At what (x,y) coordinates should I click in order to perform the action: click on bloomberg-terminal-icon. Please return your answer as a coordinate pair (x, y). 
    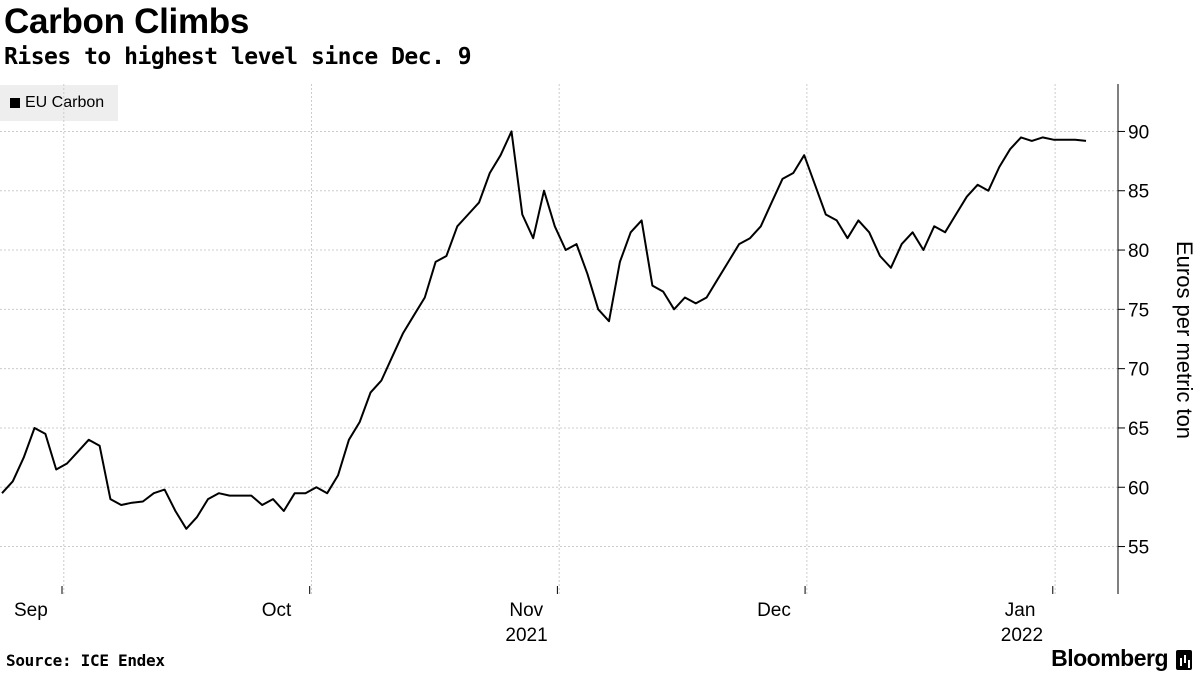
    Looking at the image, I should click on (1184, 660).